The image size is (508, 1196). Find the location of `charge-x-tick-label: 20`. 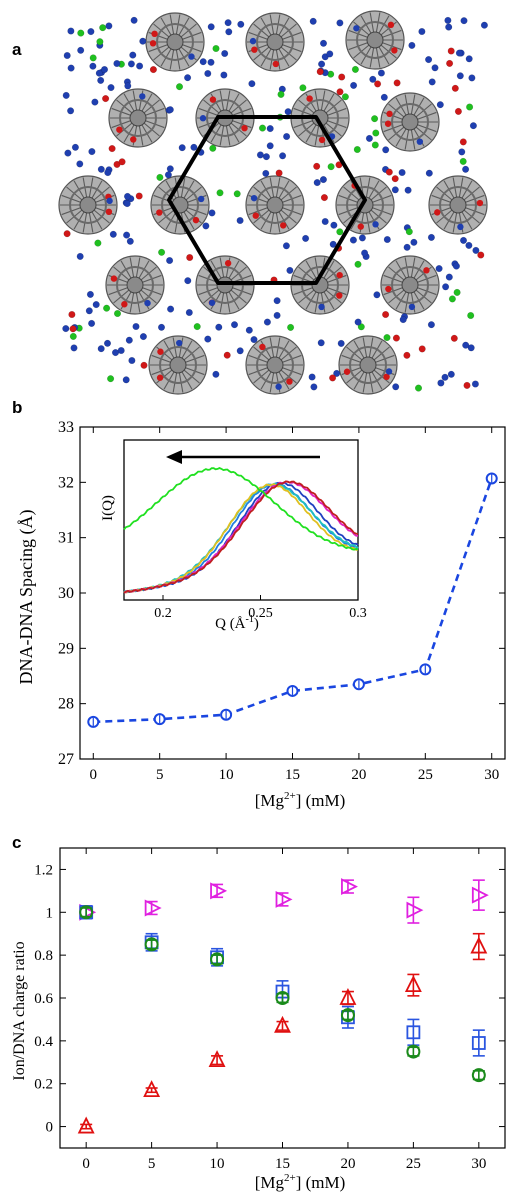

charge-x-tick-label: 20 is located at coordinates (347, 1164).